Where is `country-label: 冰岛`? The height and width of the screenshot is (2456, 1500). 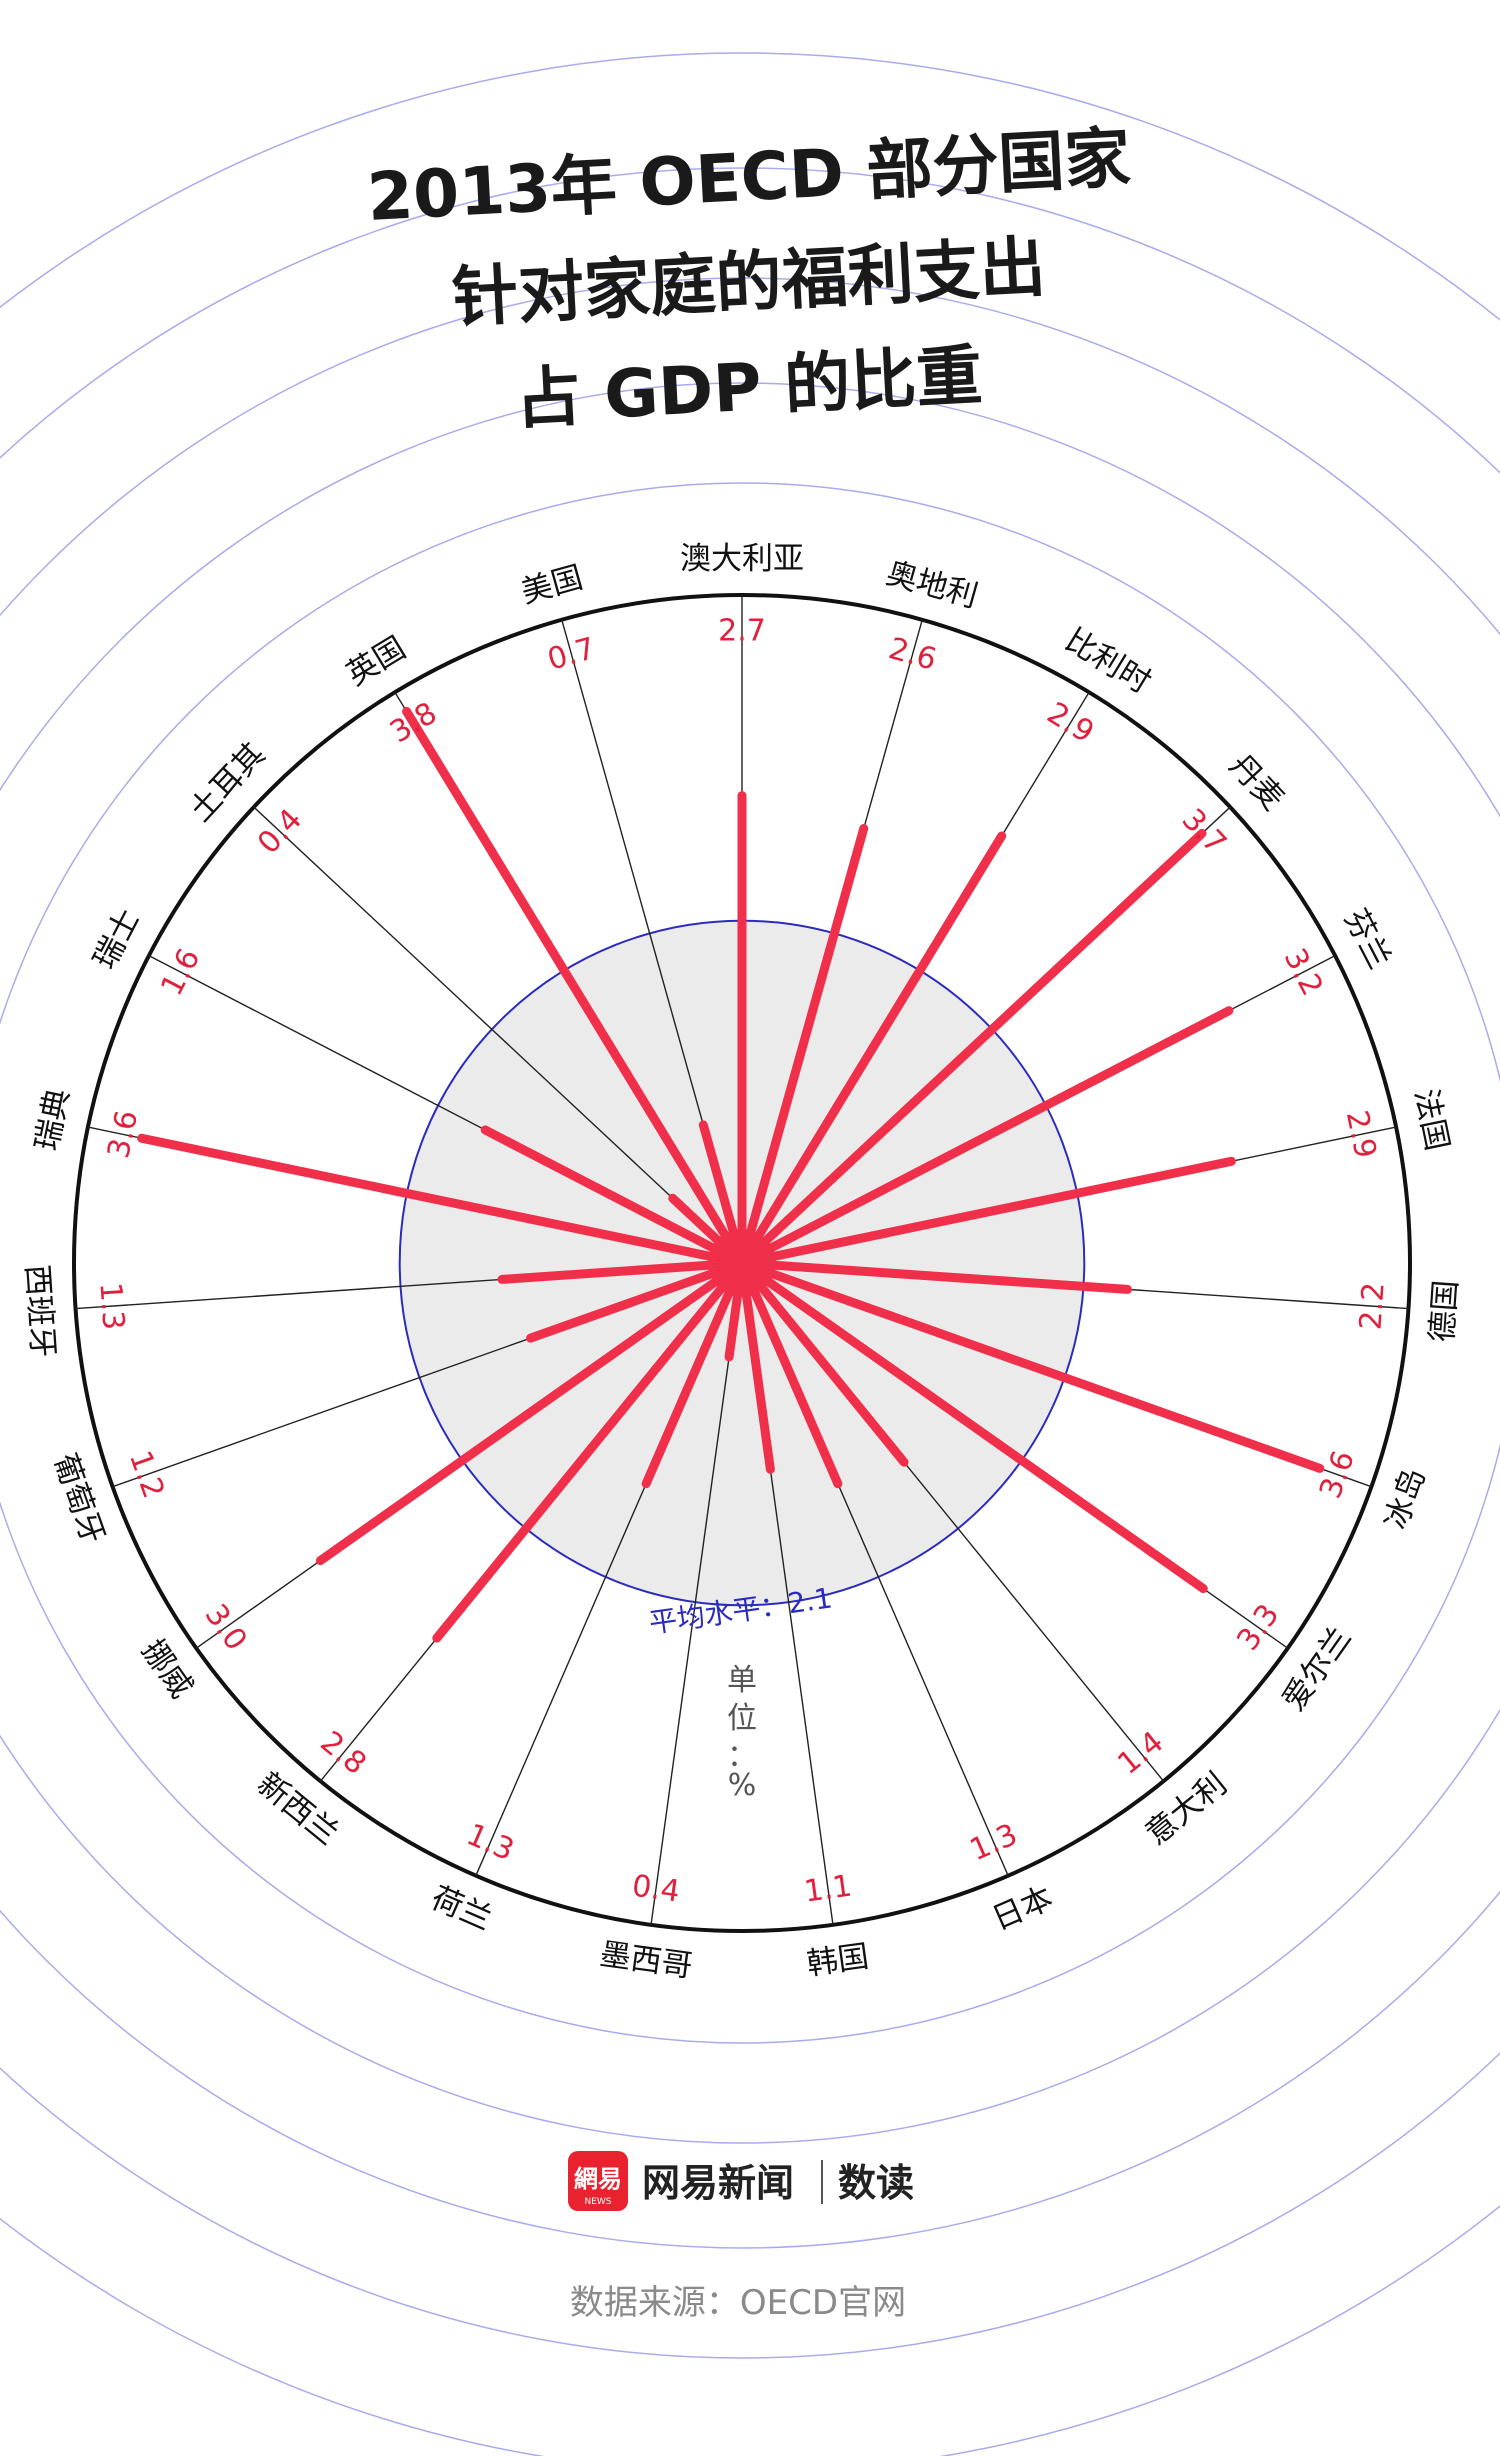 country-label: 冰岛 is located at coordinates (1405, 1499).